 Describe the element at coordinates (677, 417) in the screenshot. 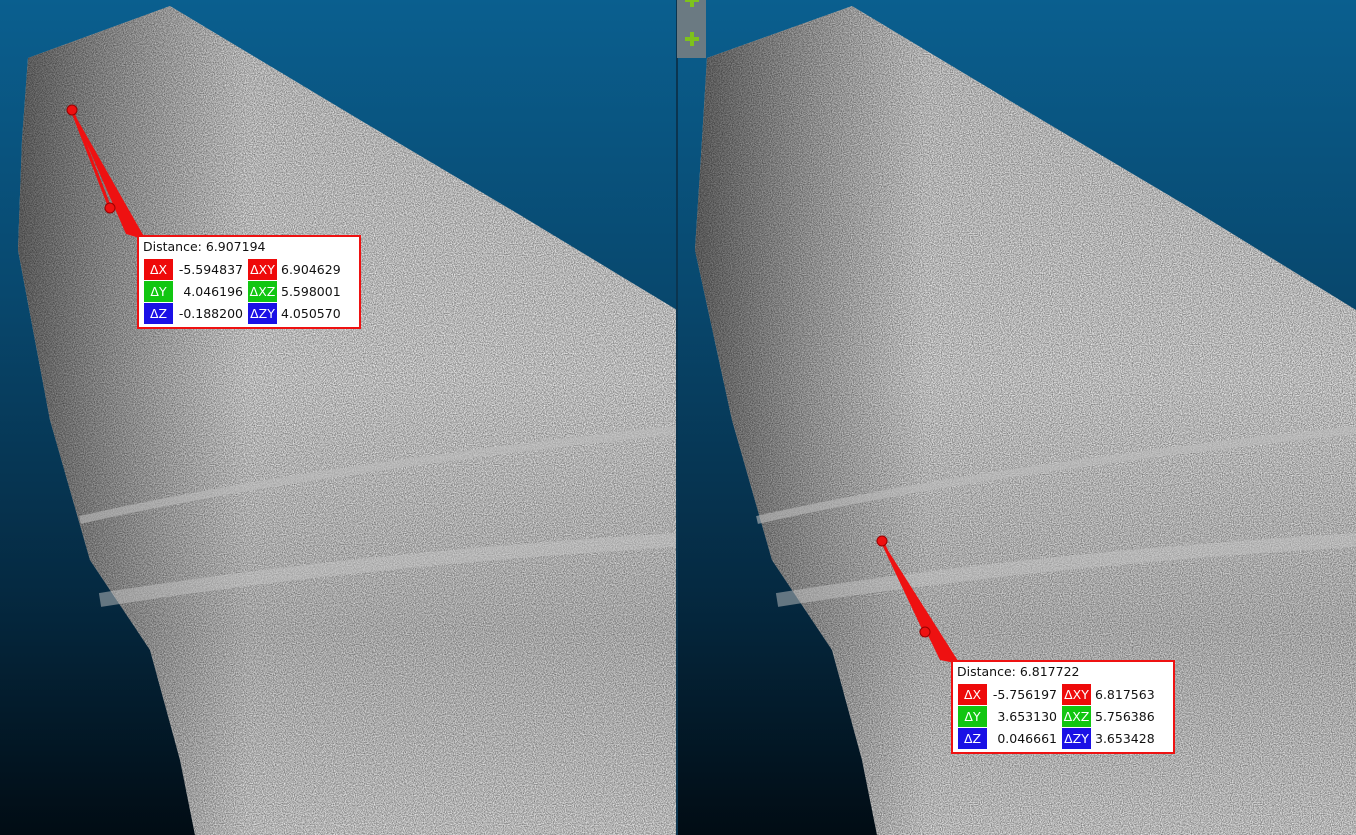

I see `viewport-divider` at that location.